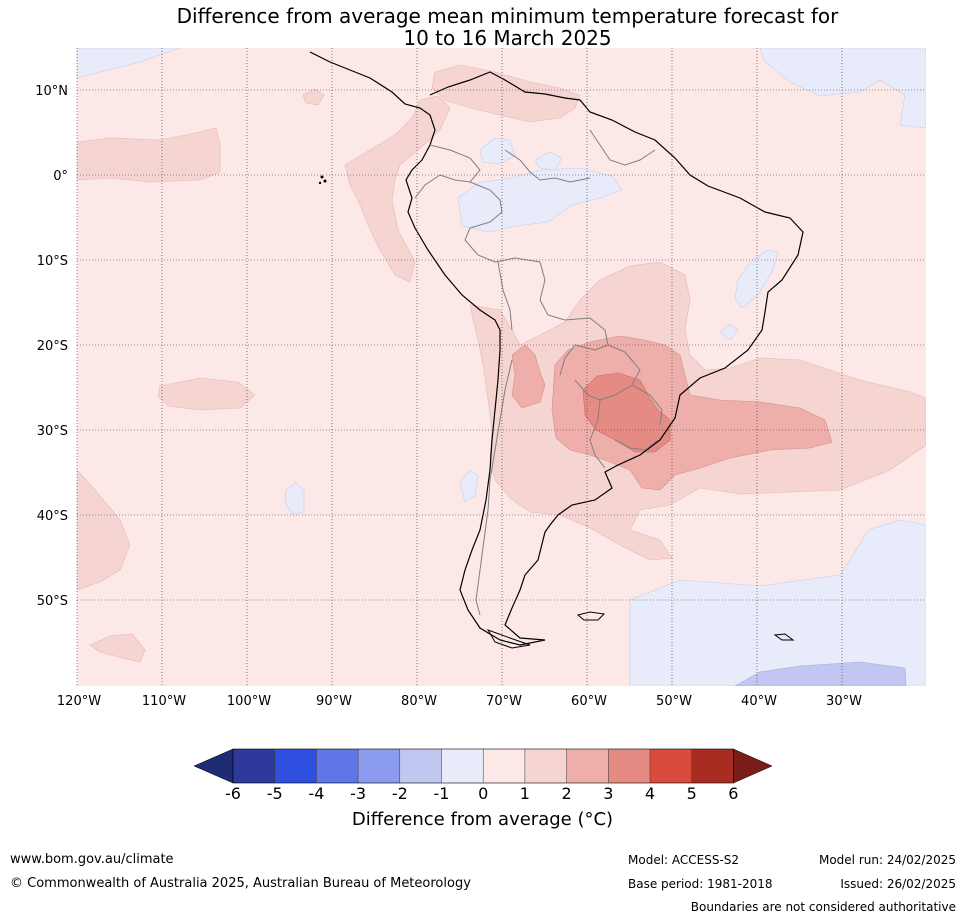 This screenshot has height=919, width=965. I want to click on colorbar-tick-5: 5, so click(692, 793).